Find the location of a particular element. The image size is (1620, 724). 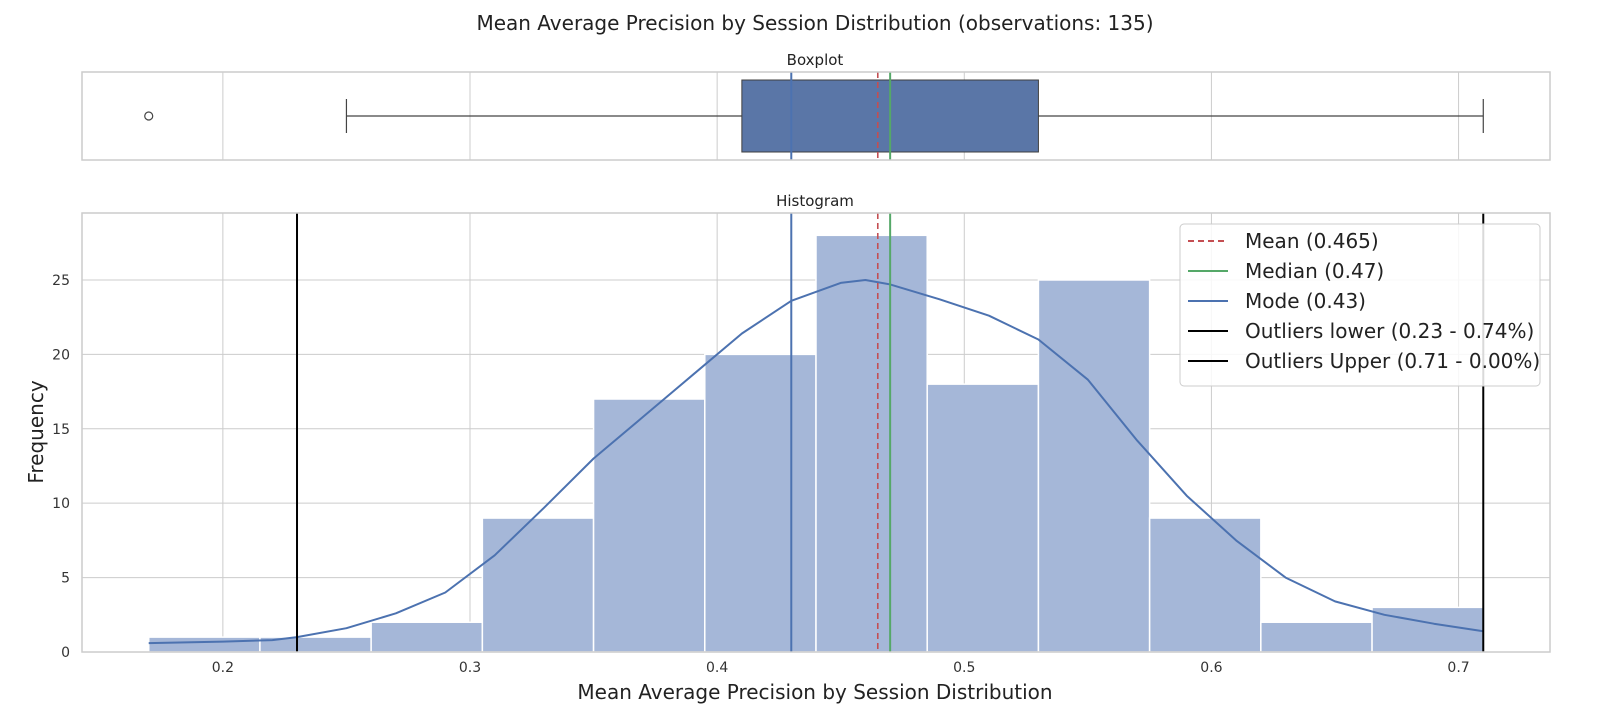

legend-label-4: Outliers Upper (0.71 - 0.00%) is located at coordinates (1392, 361).